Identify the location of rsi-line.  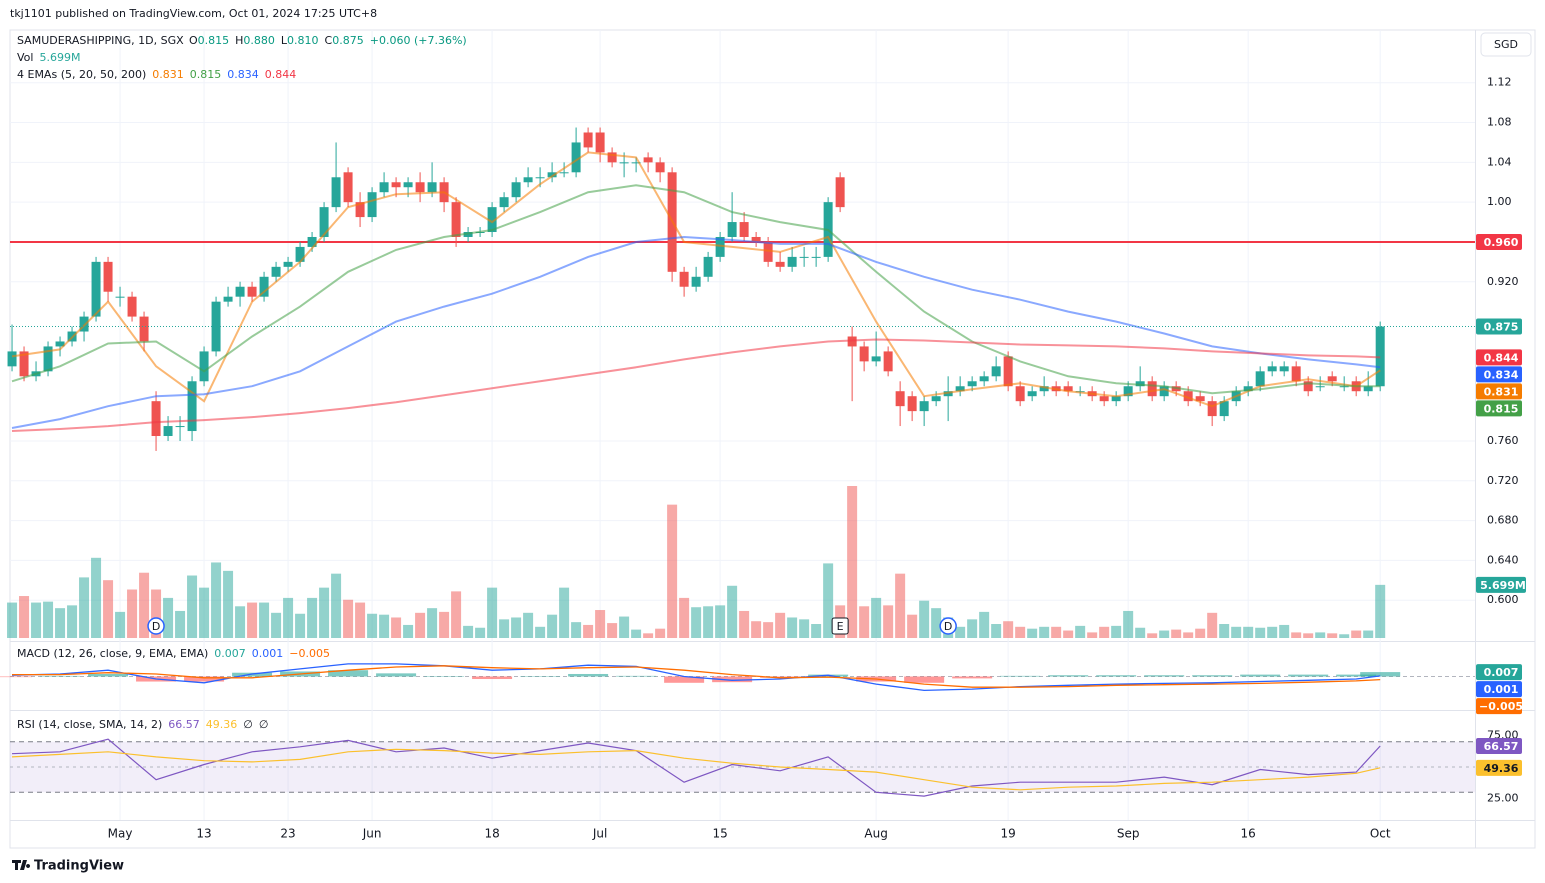
(696, 769).